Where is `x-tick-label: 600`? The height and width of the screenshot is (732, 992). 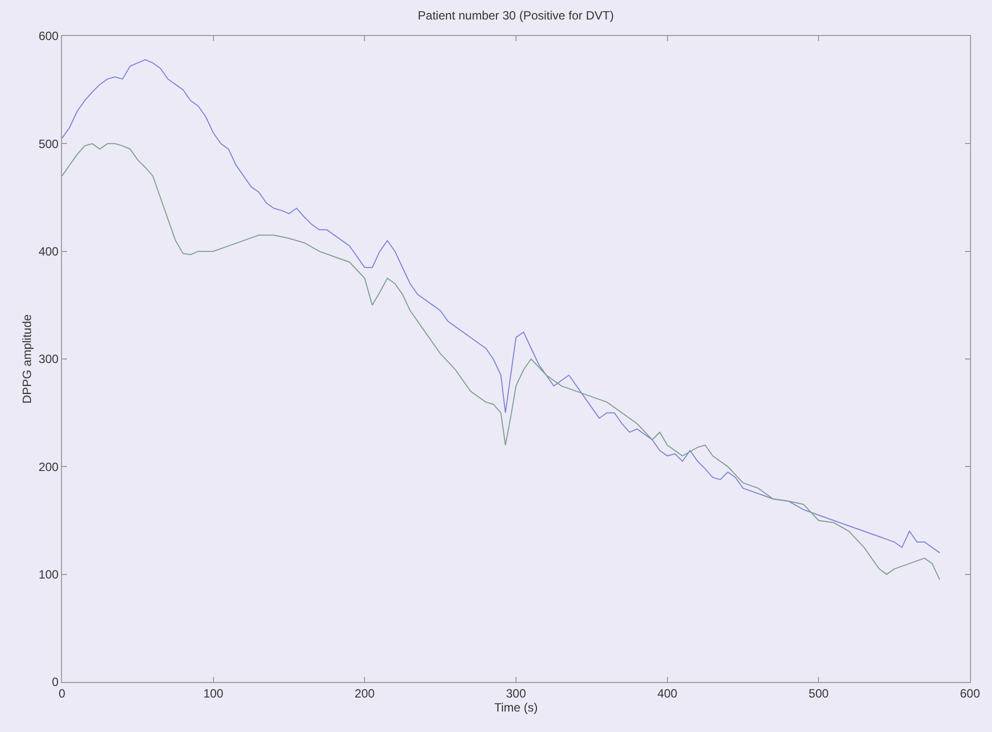 x-tick-label: 600 is located at coordinates (970, 693).